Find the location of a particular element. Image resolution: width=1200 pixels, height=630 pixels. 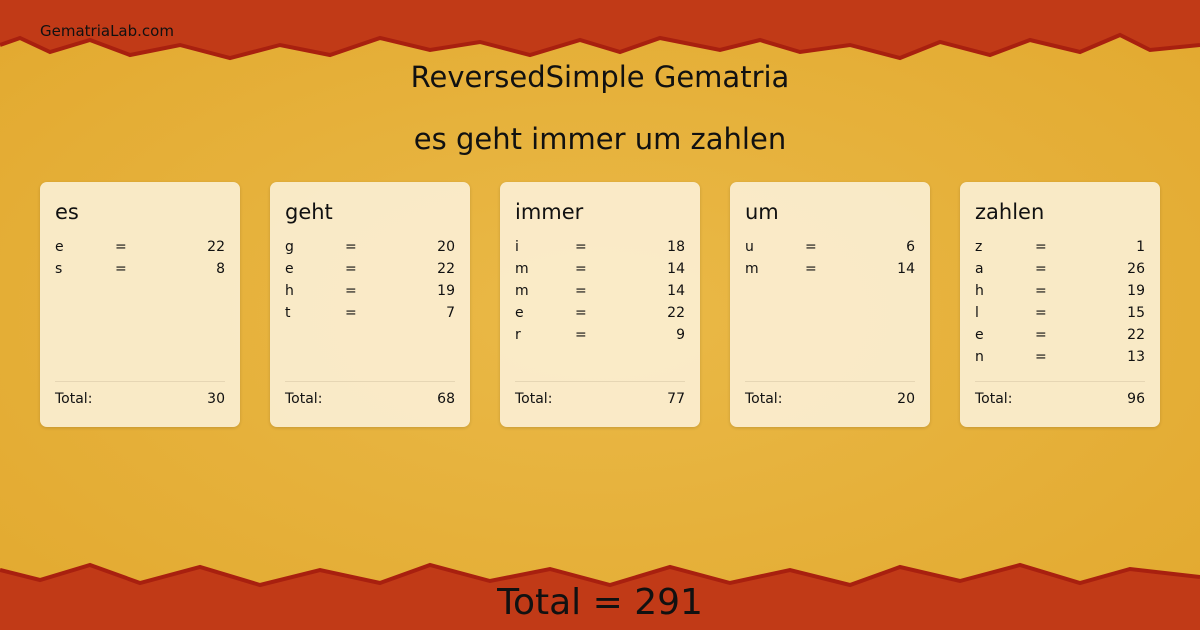

letter-value: 20 is located at coordinates (446, 247).